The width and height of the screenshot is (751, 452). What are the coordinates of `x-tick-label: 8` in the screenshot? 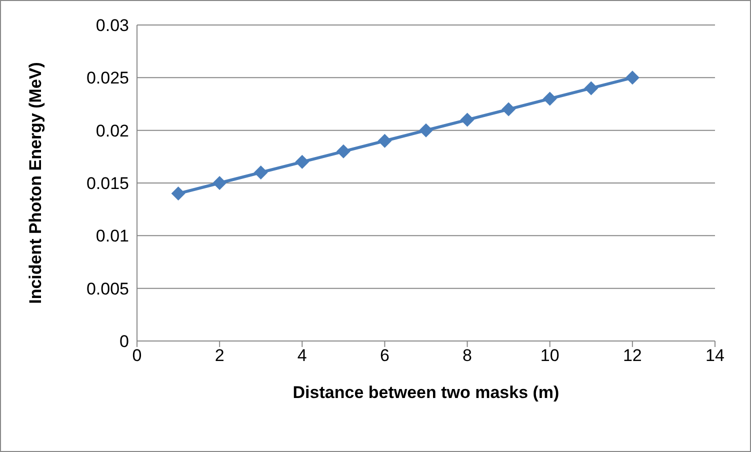 It's located at (467, 356).